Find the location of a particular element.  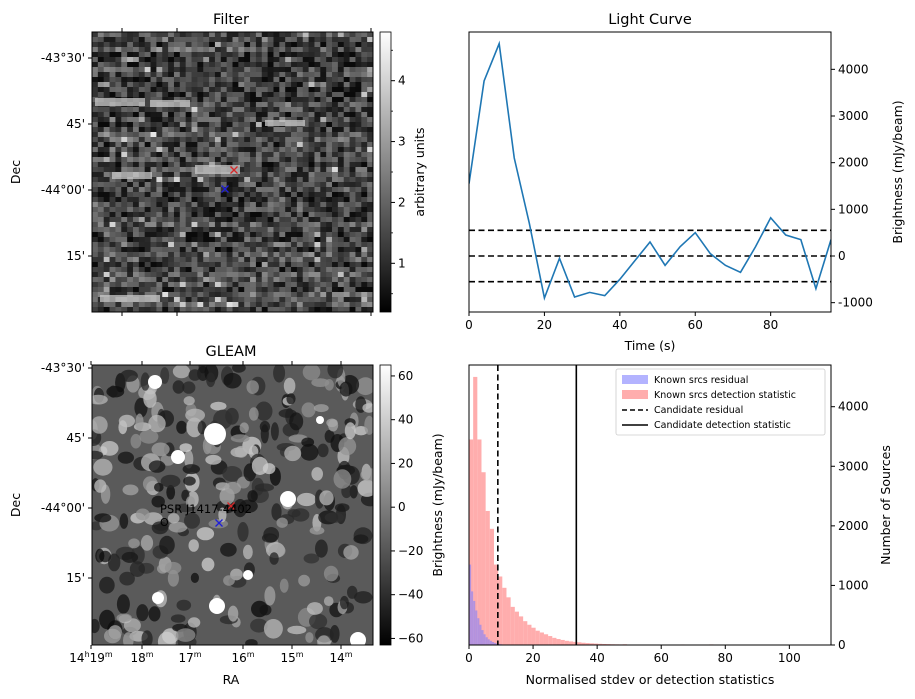

gleam-ytick-label: -43°30' is located at coordinates (63, 368).